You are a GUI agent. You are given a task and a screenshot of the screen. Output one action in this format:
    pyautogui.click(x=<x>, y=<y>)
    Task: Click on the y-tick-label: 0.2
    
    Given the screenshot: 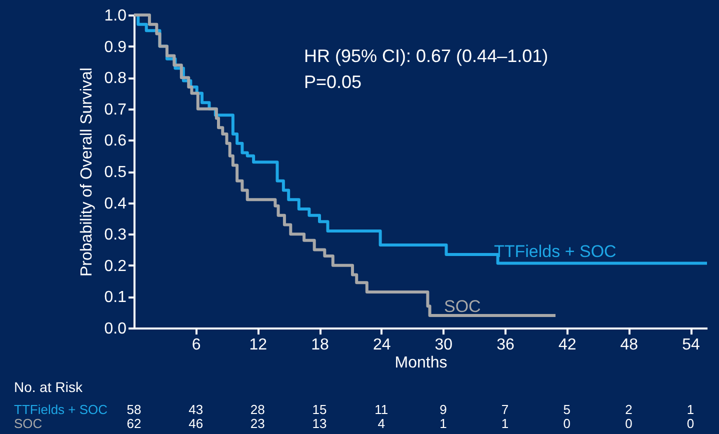 What is the action you would take?
    pyautogui.click(x=115, y=266)
    